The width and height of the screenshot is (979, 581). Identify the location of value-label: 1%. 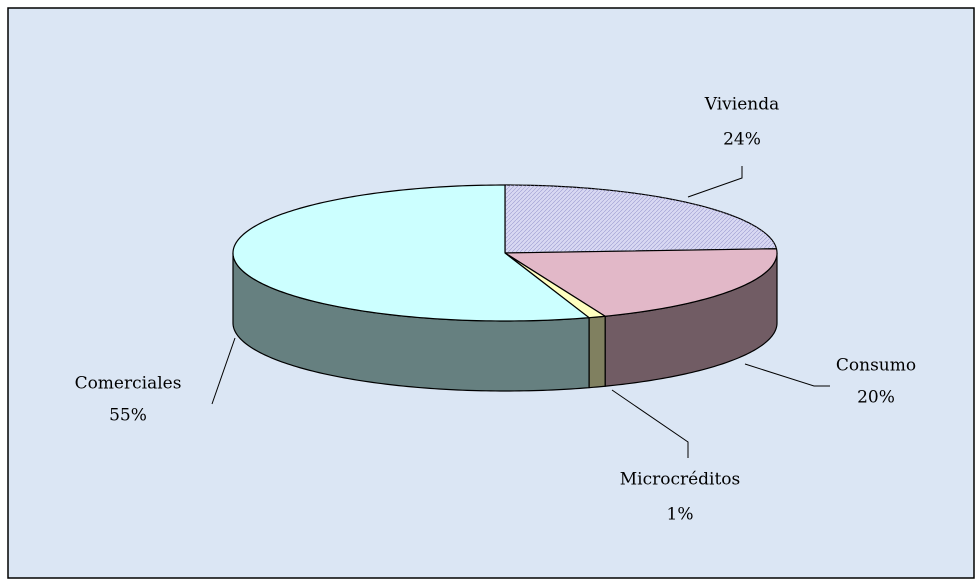
(680, 515).